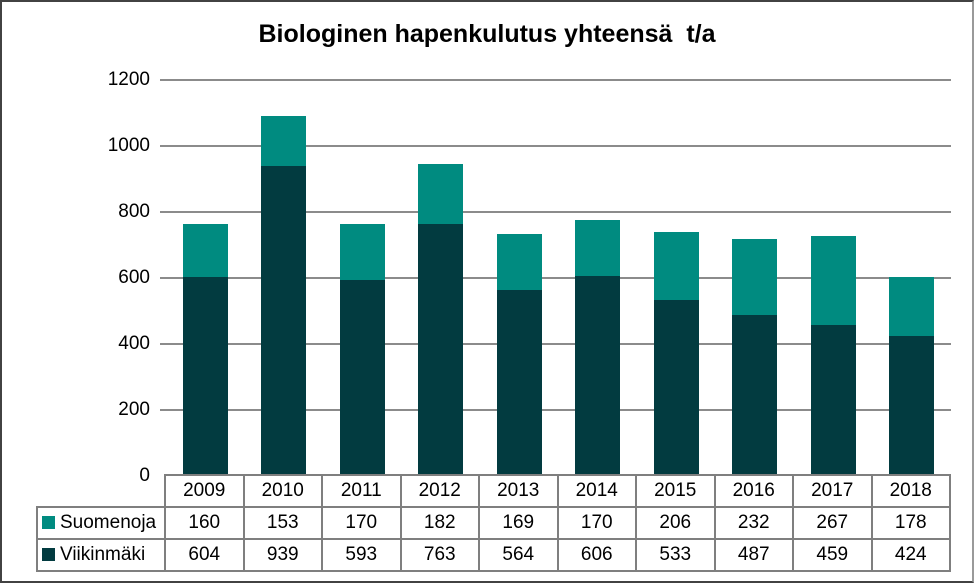  What do you see at coordinates (282, 523) in the screenshot?
I see `value-cell-suomenoja: 153` at bounding box center [282, 523].